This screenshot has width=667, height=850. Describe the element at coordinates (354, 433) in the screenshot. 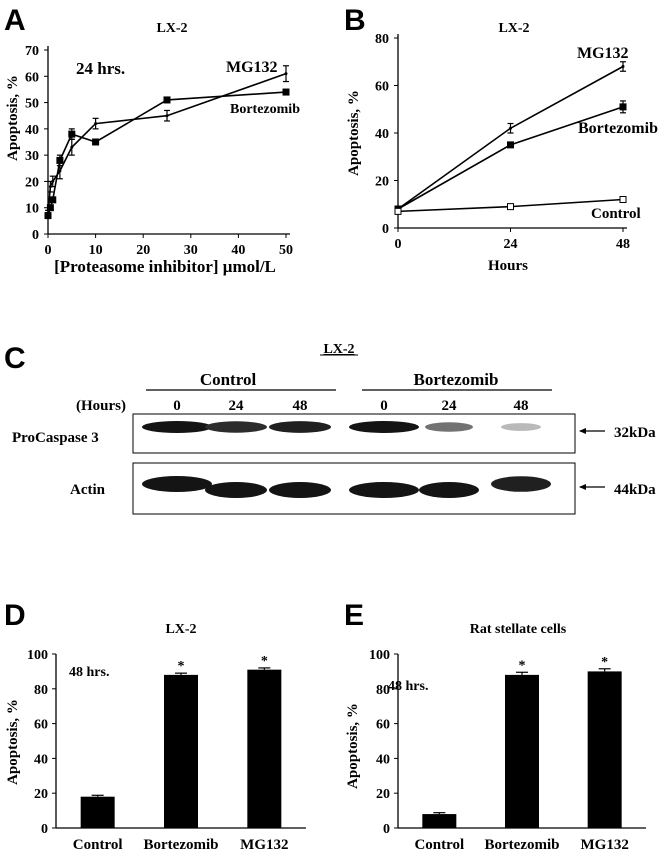

I see `blot-membrane-procaspase3` at that location.